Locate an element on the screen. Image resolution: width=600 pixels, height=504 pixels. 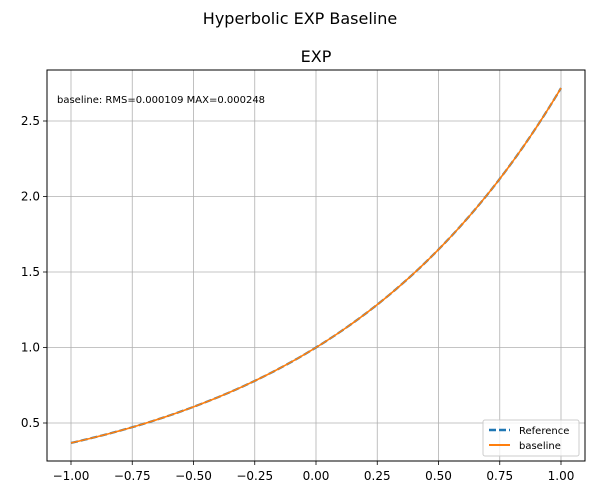
legend-box is located at coordinates (531, 438).